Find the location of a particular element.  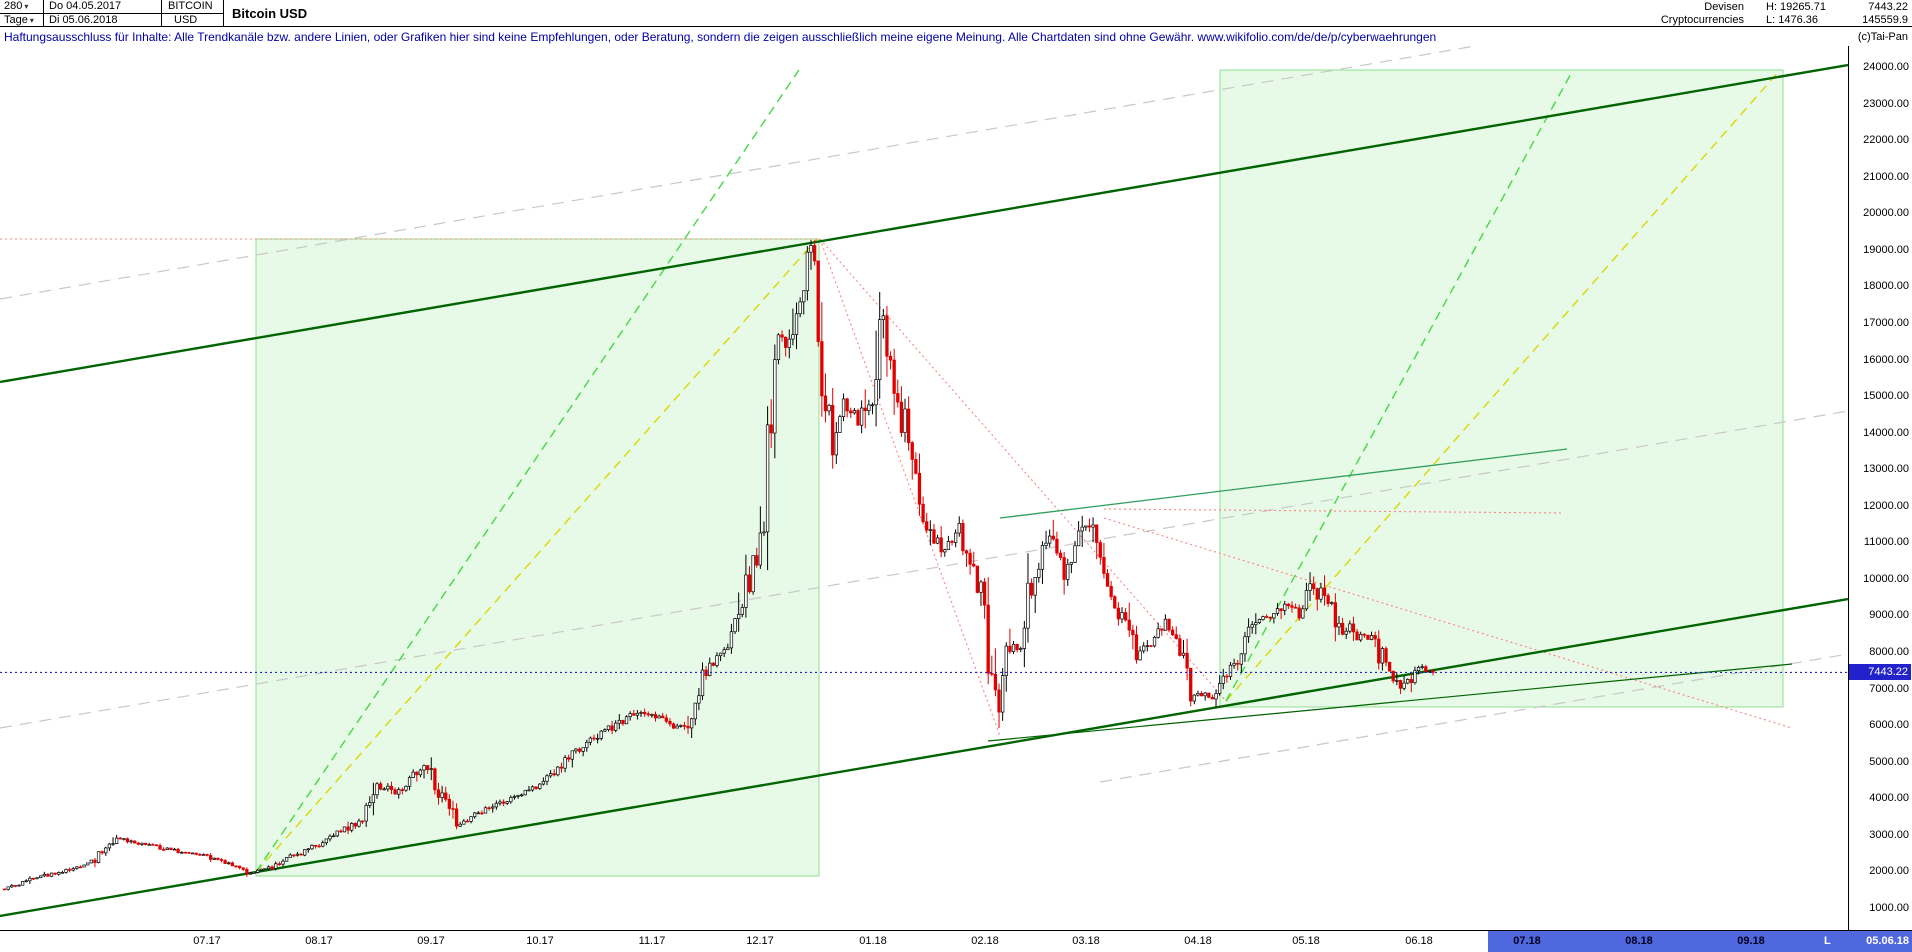

volume-value: 145559.9 is located at coordinates (1885, 20).